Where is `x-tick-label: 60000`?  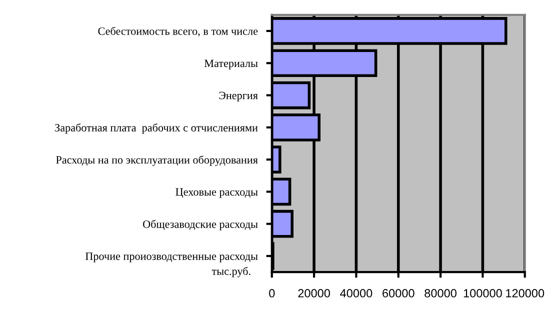
x-tick-label: 60000 is located at coordinates (398, 293).